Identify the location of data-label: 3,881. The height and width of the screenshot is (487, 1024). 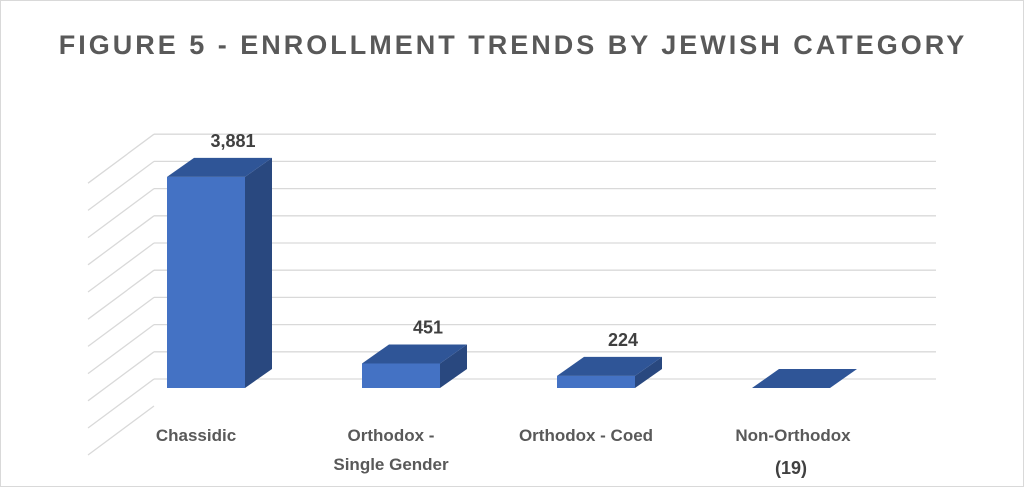
(232, 141).